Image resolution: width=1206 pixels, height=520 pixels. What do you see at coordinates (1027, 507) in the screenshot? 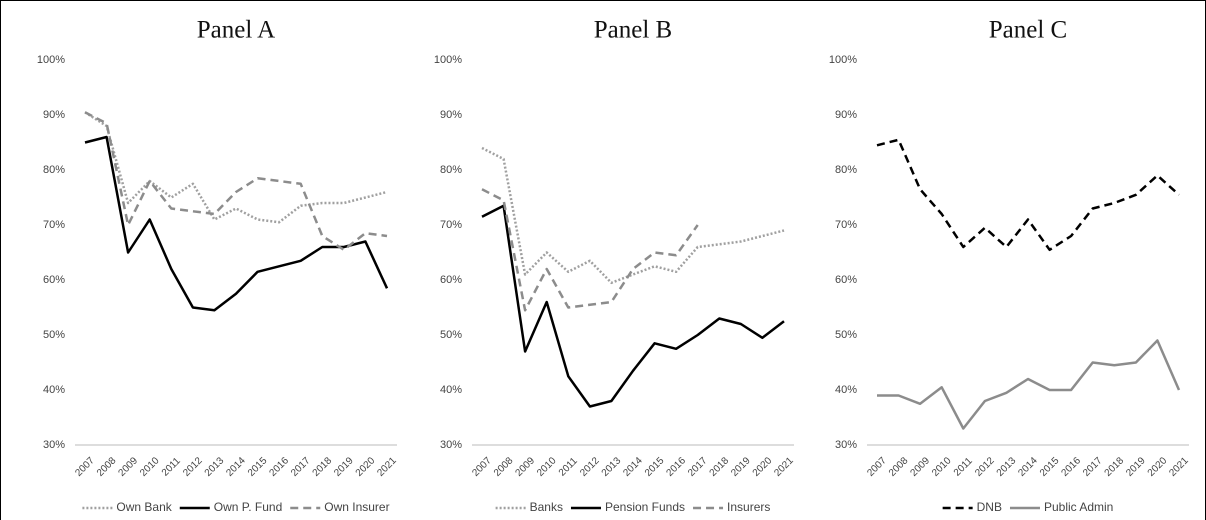
I see `legend: DNB Public Admin` at bounding box center [1027, 507].